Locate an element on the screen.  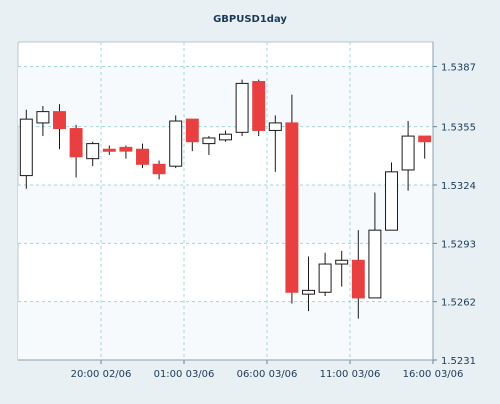
x-tick-label: 11:00 03/06 is located at coordinates (350, 374).